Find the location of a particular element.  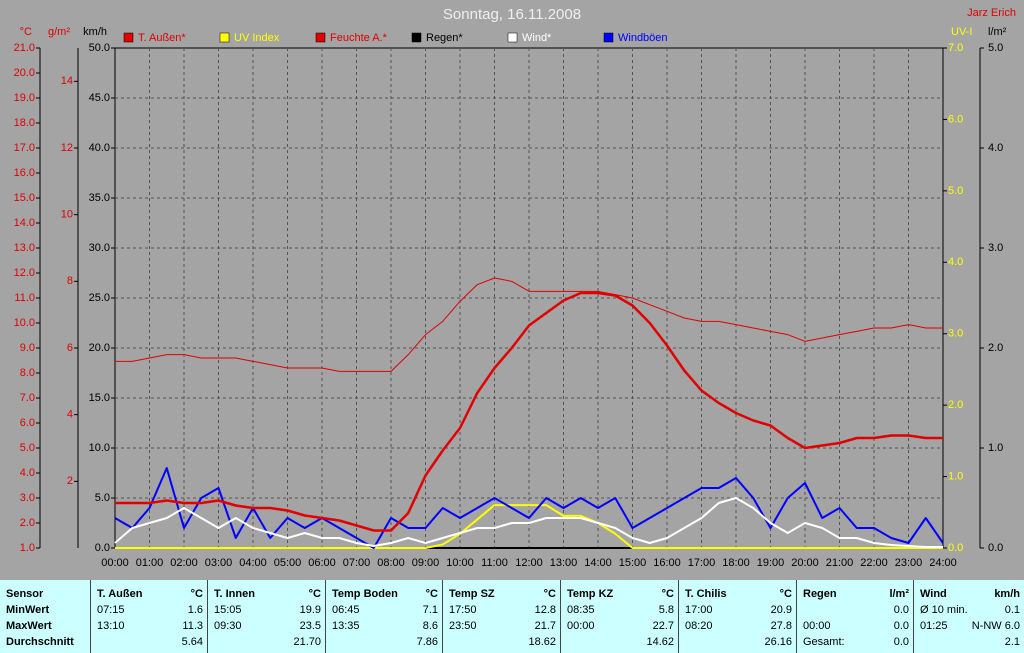

y-tick-label: 11.0 is located at coordinates (24, 298).